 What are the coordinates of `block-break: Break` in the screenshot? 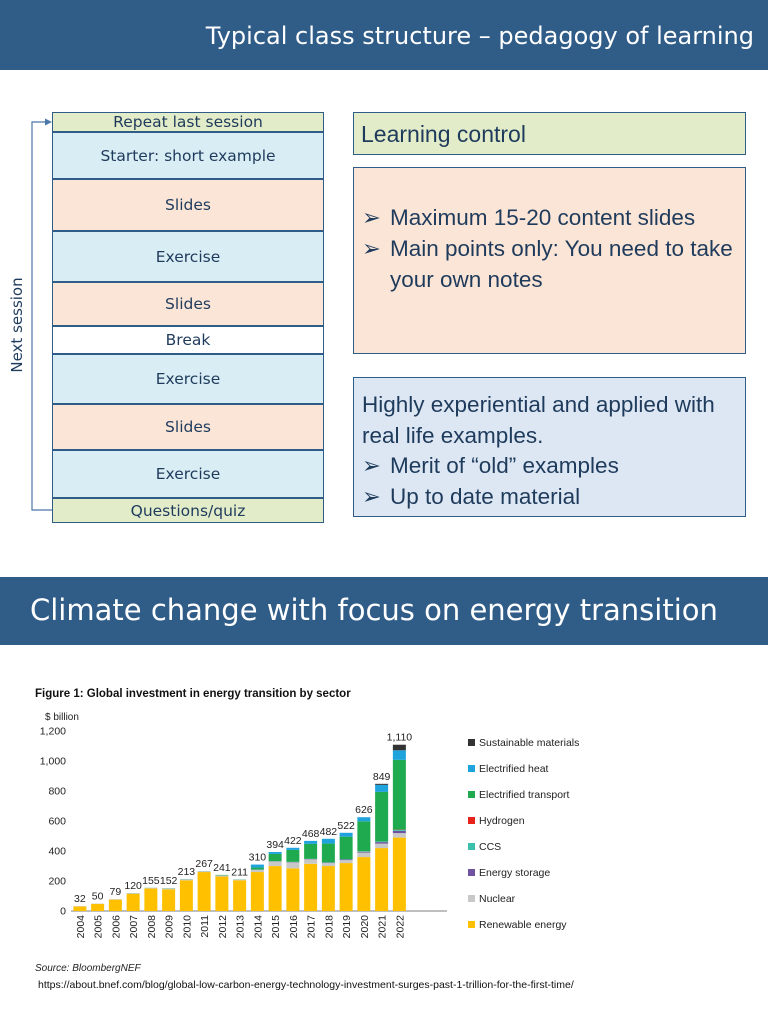 It's located at (188, 340).